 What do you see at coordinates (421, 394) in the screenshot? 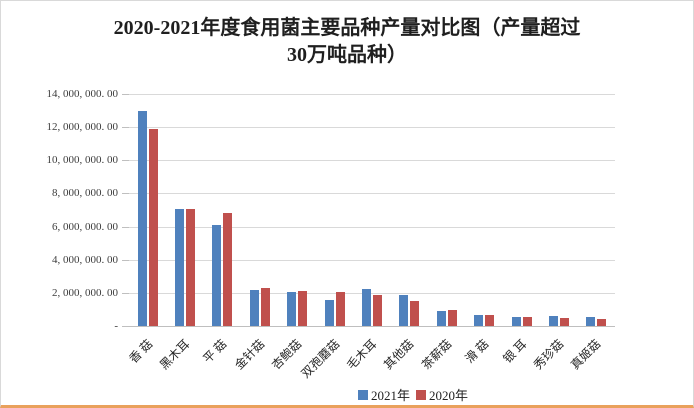
I see `legend-swatch-2020-icon` at bounding box center [421, 394].